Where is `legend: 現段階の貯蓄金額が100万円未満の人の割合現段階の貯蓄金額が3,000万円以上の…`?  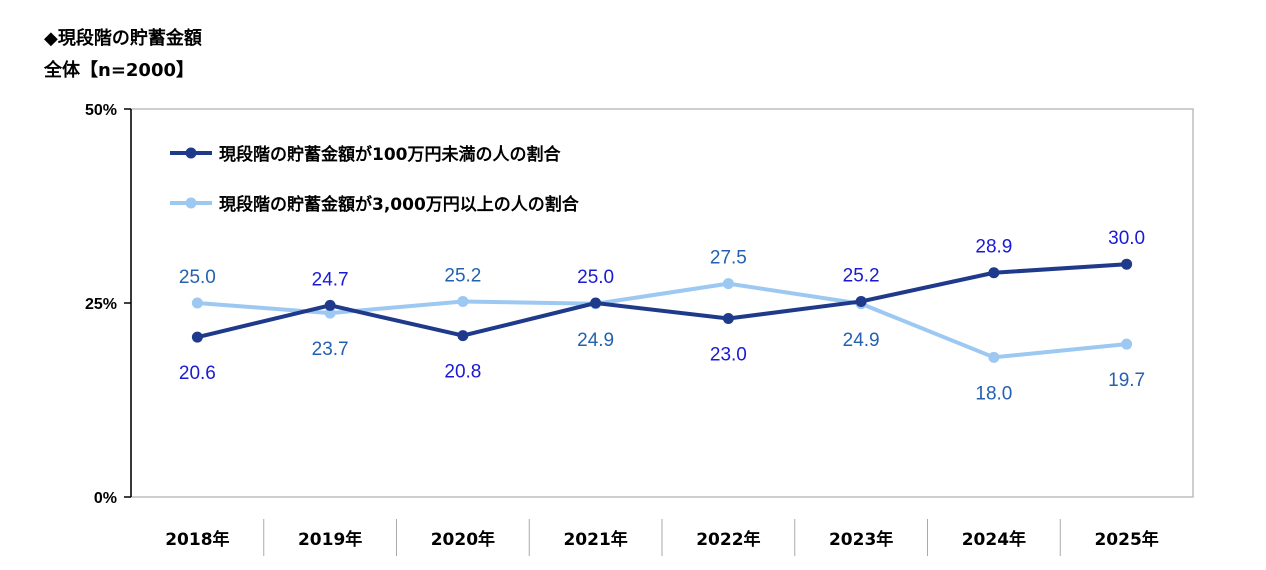
legend: 現段階の貯蓄金額が100万円未満の人の割合現段階の貯蓄金額が3,000万円以上の… is located at coordinates (375, 179).